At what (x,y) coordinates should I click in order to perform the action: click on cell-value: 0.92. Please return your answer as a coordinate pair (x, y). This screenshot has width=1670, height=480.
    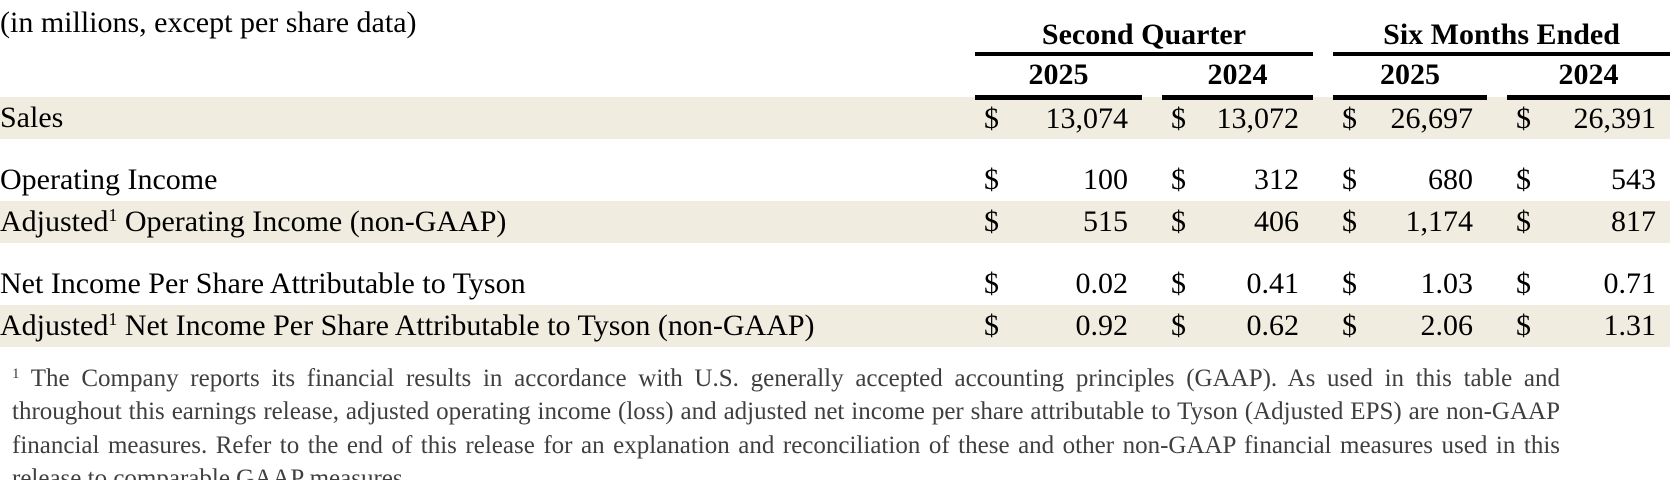
    Looking at the image, I should click on (1102, 325).